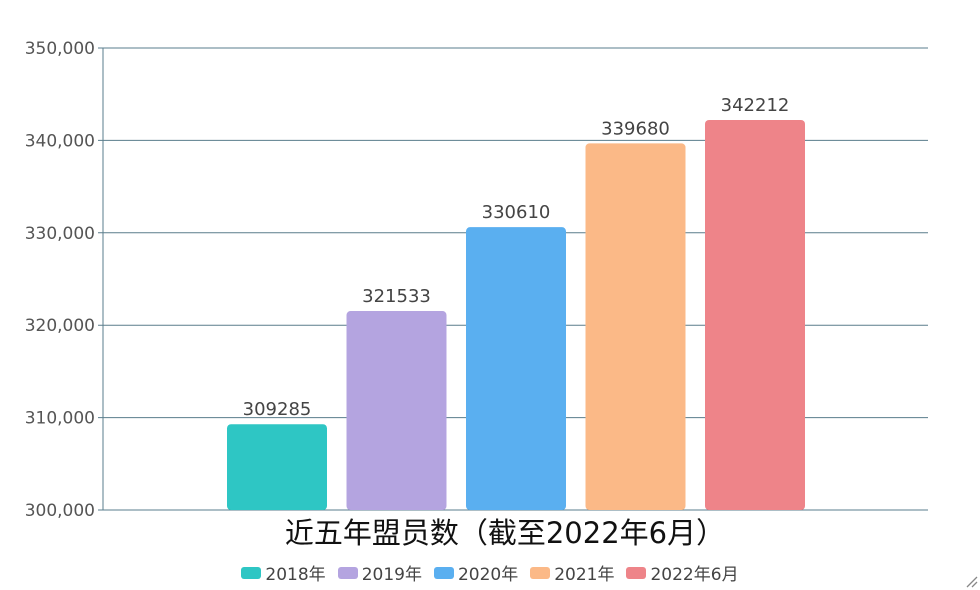 The image size is (980, 590). Describe the element at coordinates (391, 575) in the screenshot. I see `legend-label: 2019年` at that location.